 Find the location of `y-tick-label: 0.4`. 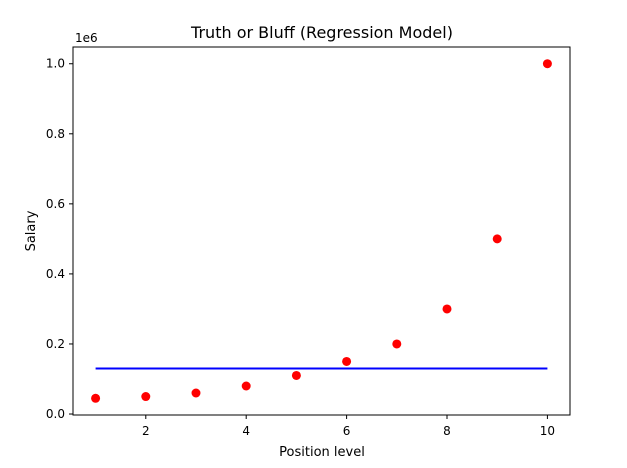

y-tick-label: 0.4 is located at coordinates (55, 274).